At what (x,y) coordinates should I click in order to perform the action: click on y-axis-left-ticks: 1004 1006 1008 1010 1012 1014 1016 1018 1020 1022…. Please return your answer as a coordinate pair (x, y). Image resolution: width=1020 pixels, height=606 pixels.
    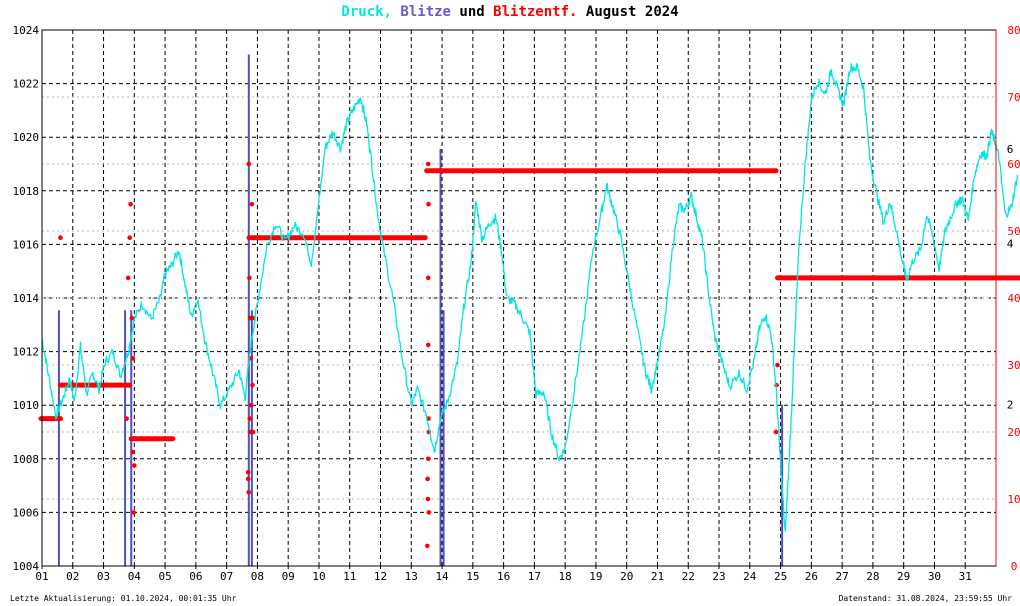
    Looking at the image, I should click on (26, 298).